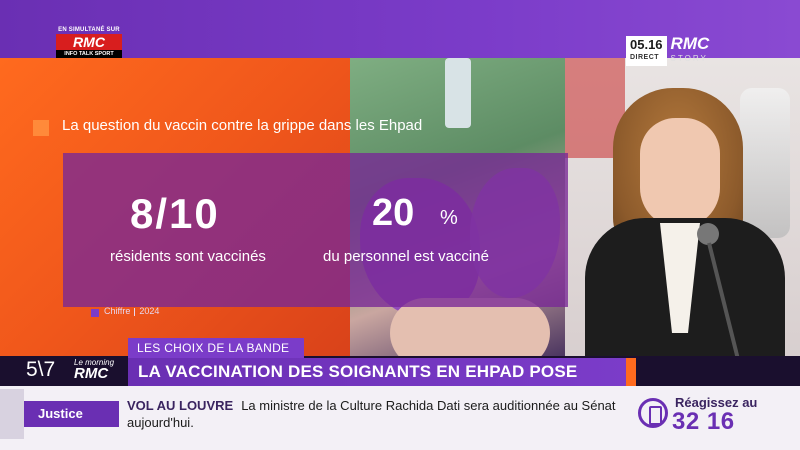 The image size is (800, 450). I want to click on simulcast-logo: EN SIMULTANÉ SUR RMC INFO TALK SPORT, so click(89, 45).